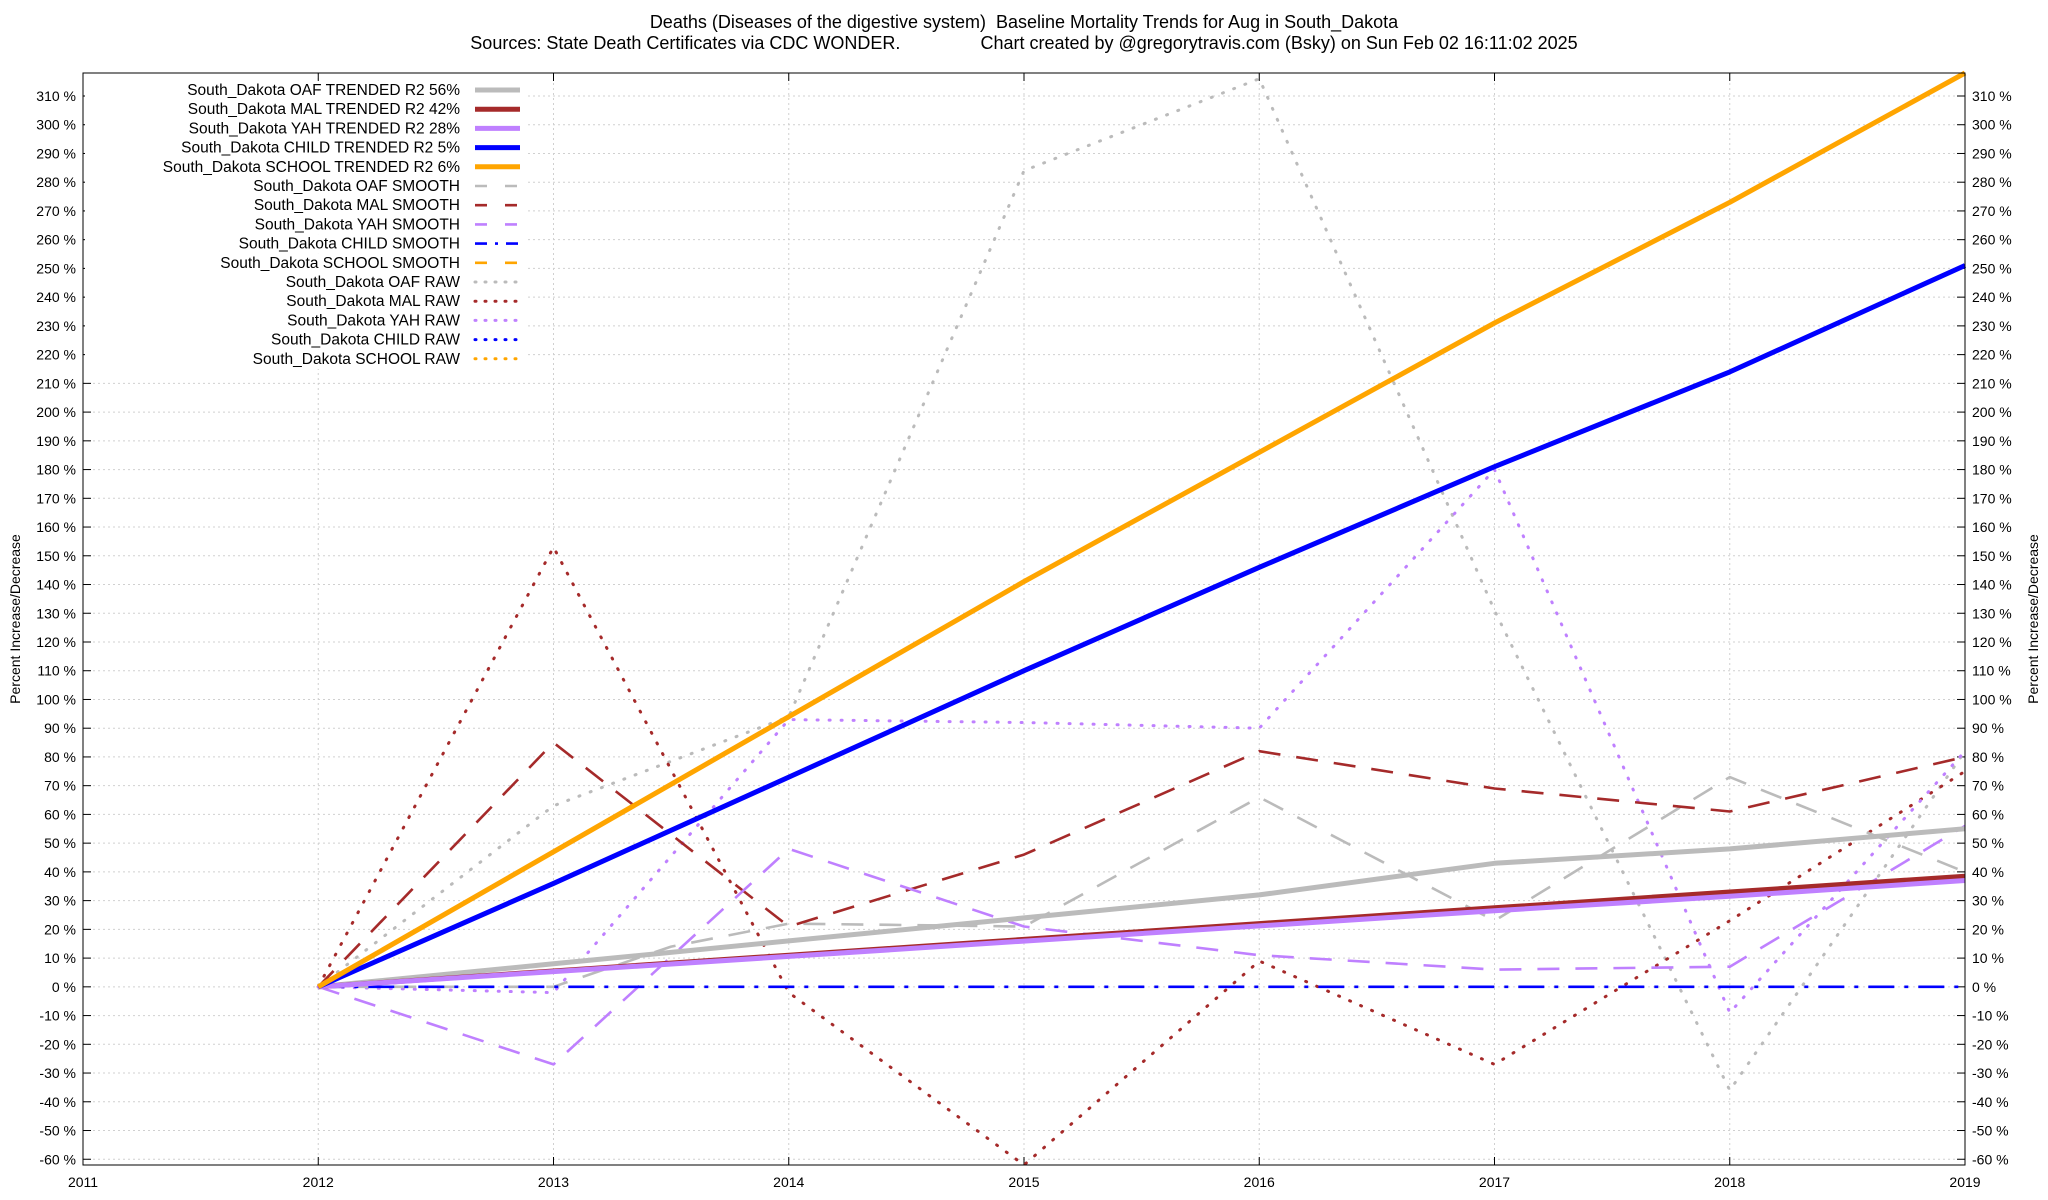 The width and height of the screenshot is (2048, 1200). What do you see at coordinates (56, 556) in the screenshot?
I see `y-tick-label: 150 %` at bounding box center [56, 556].